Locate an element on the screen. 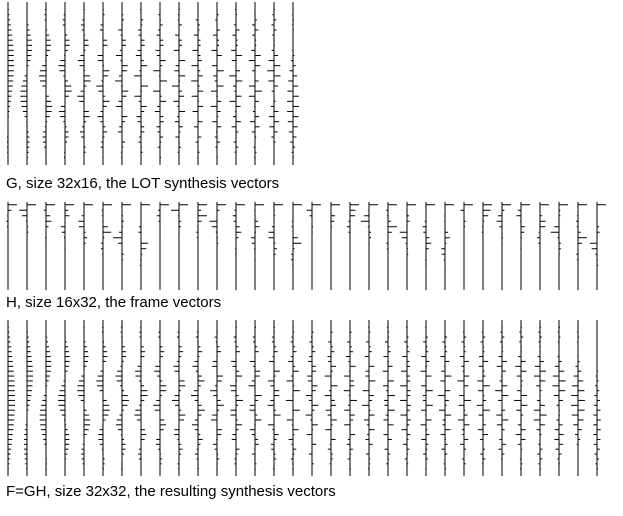 The image size is (623, 516). caption: H, size 16x32, the frame vectors is located at coordinates (113, 302).